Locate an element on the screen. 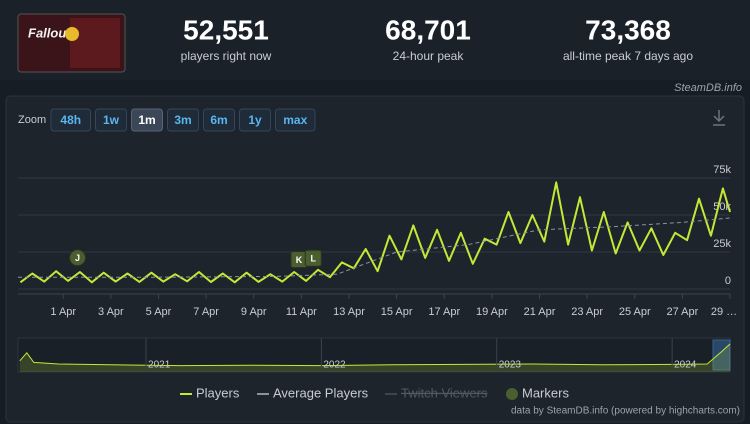 The image size is (750, 424). x-tick-label: 3 Apr is located at coordinates (111, 312).